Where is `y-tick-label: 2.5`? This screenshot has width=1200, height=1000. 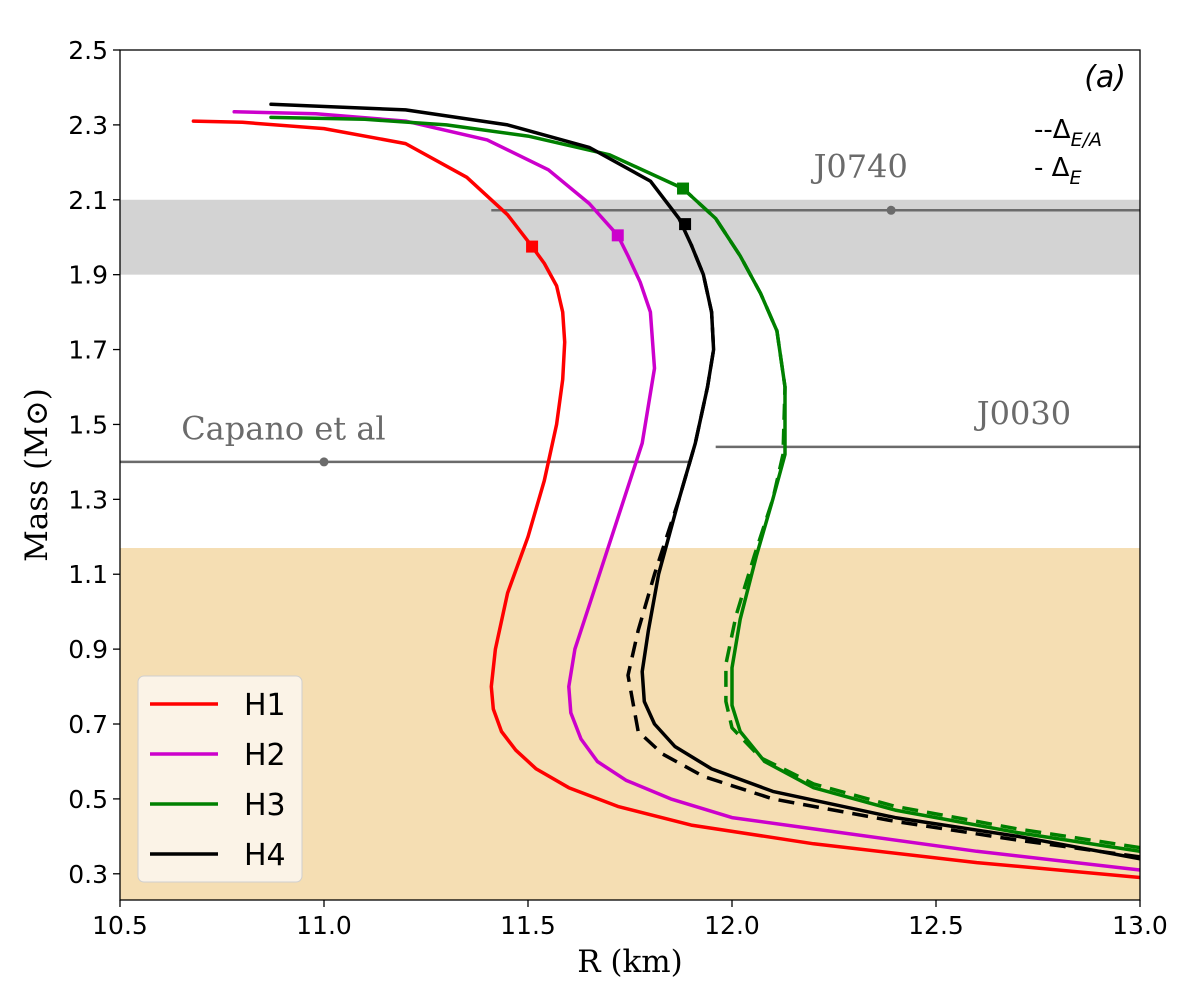
y-tick-label: 2.5 is located at coordinates (88, 50).